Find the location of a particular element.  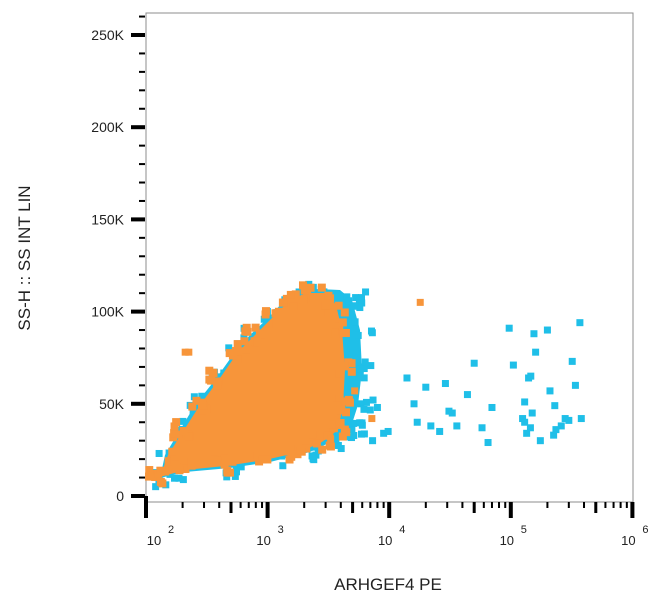

x-tick-exponent: 4 is located at coordinates (402, 530).